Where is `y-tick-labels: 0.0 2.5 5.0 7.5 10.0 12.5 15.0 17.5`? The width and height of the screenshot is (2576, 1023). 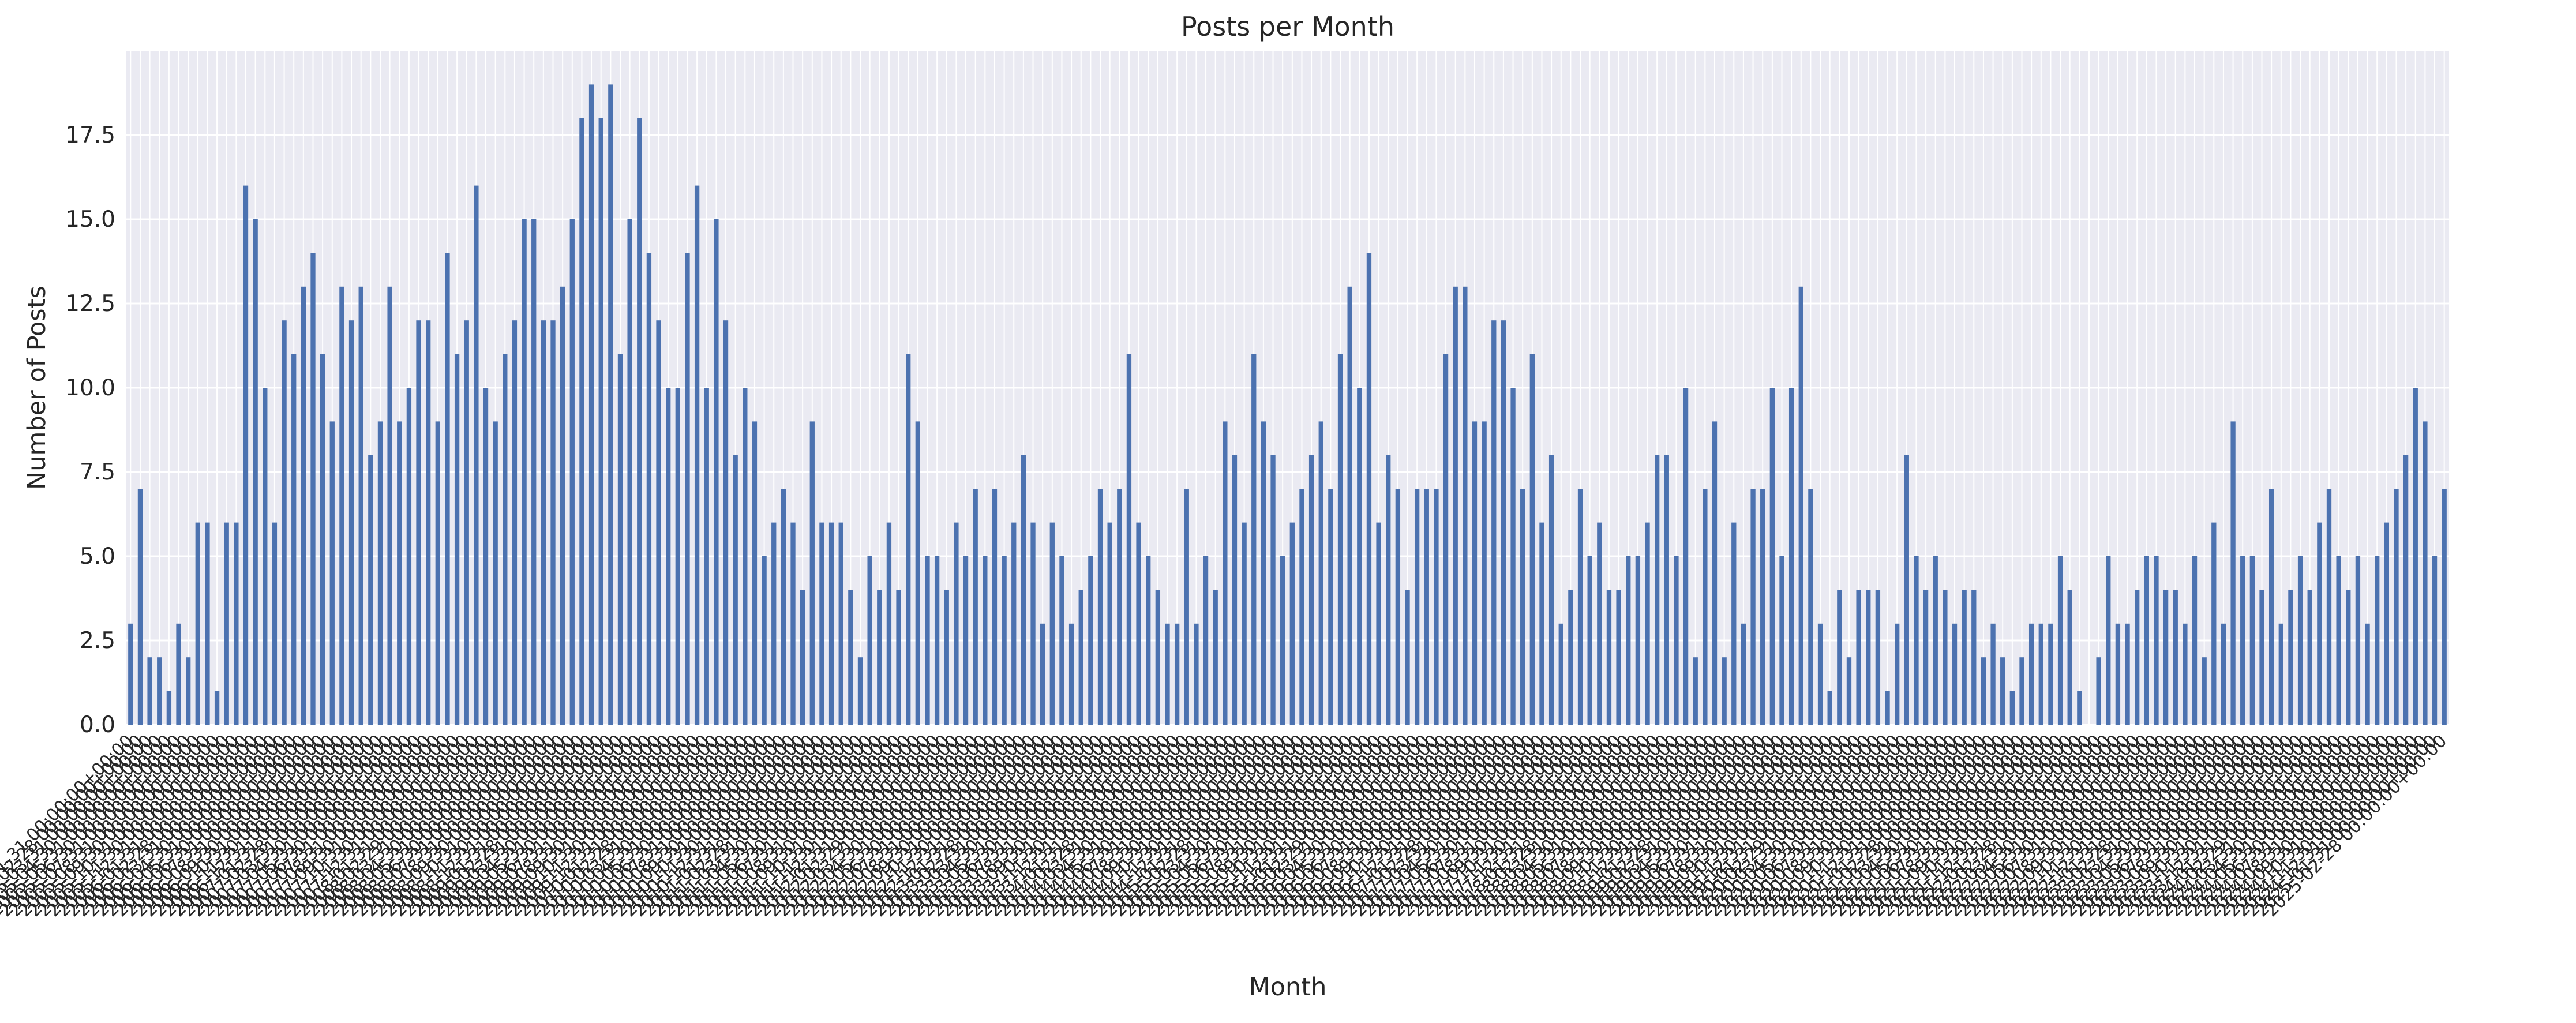 y-tick-labels: 0.0 2.5 5.0 7.5 10.0 12.5 15.0 17.5 is located at coordinates (90, 430).